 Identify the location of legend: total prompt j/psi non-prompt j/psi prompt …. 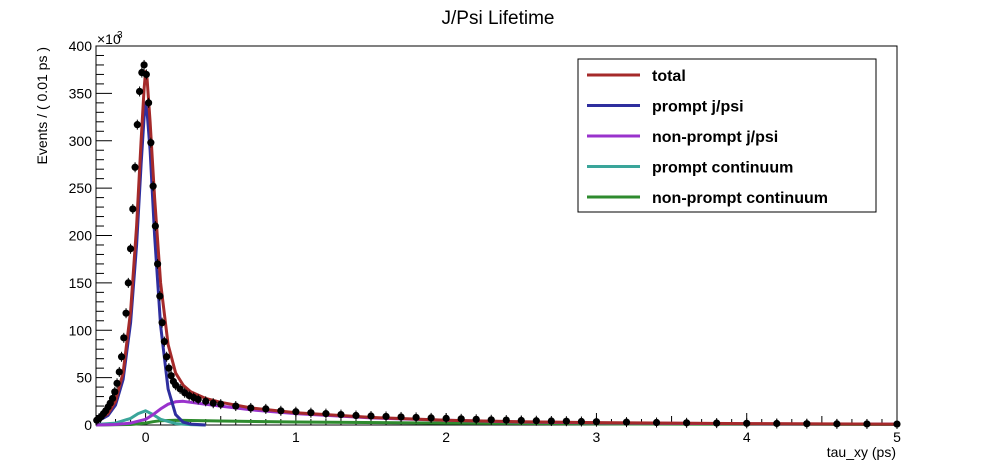
(727, 135).